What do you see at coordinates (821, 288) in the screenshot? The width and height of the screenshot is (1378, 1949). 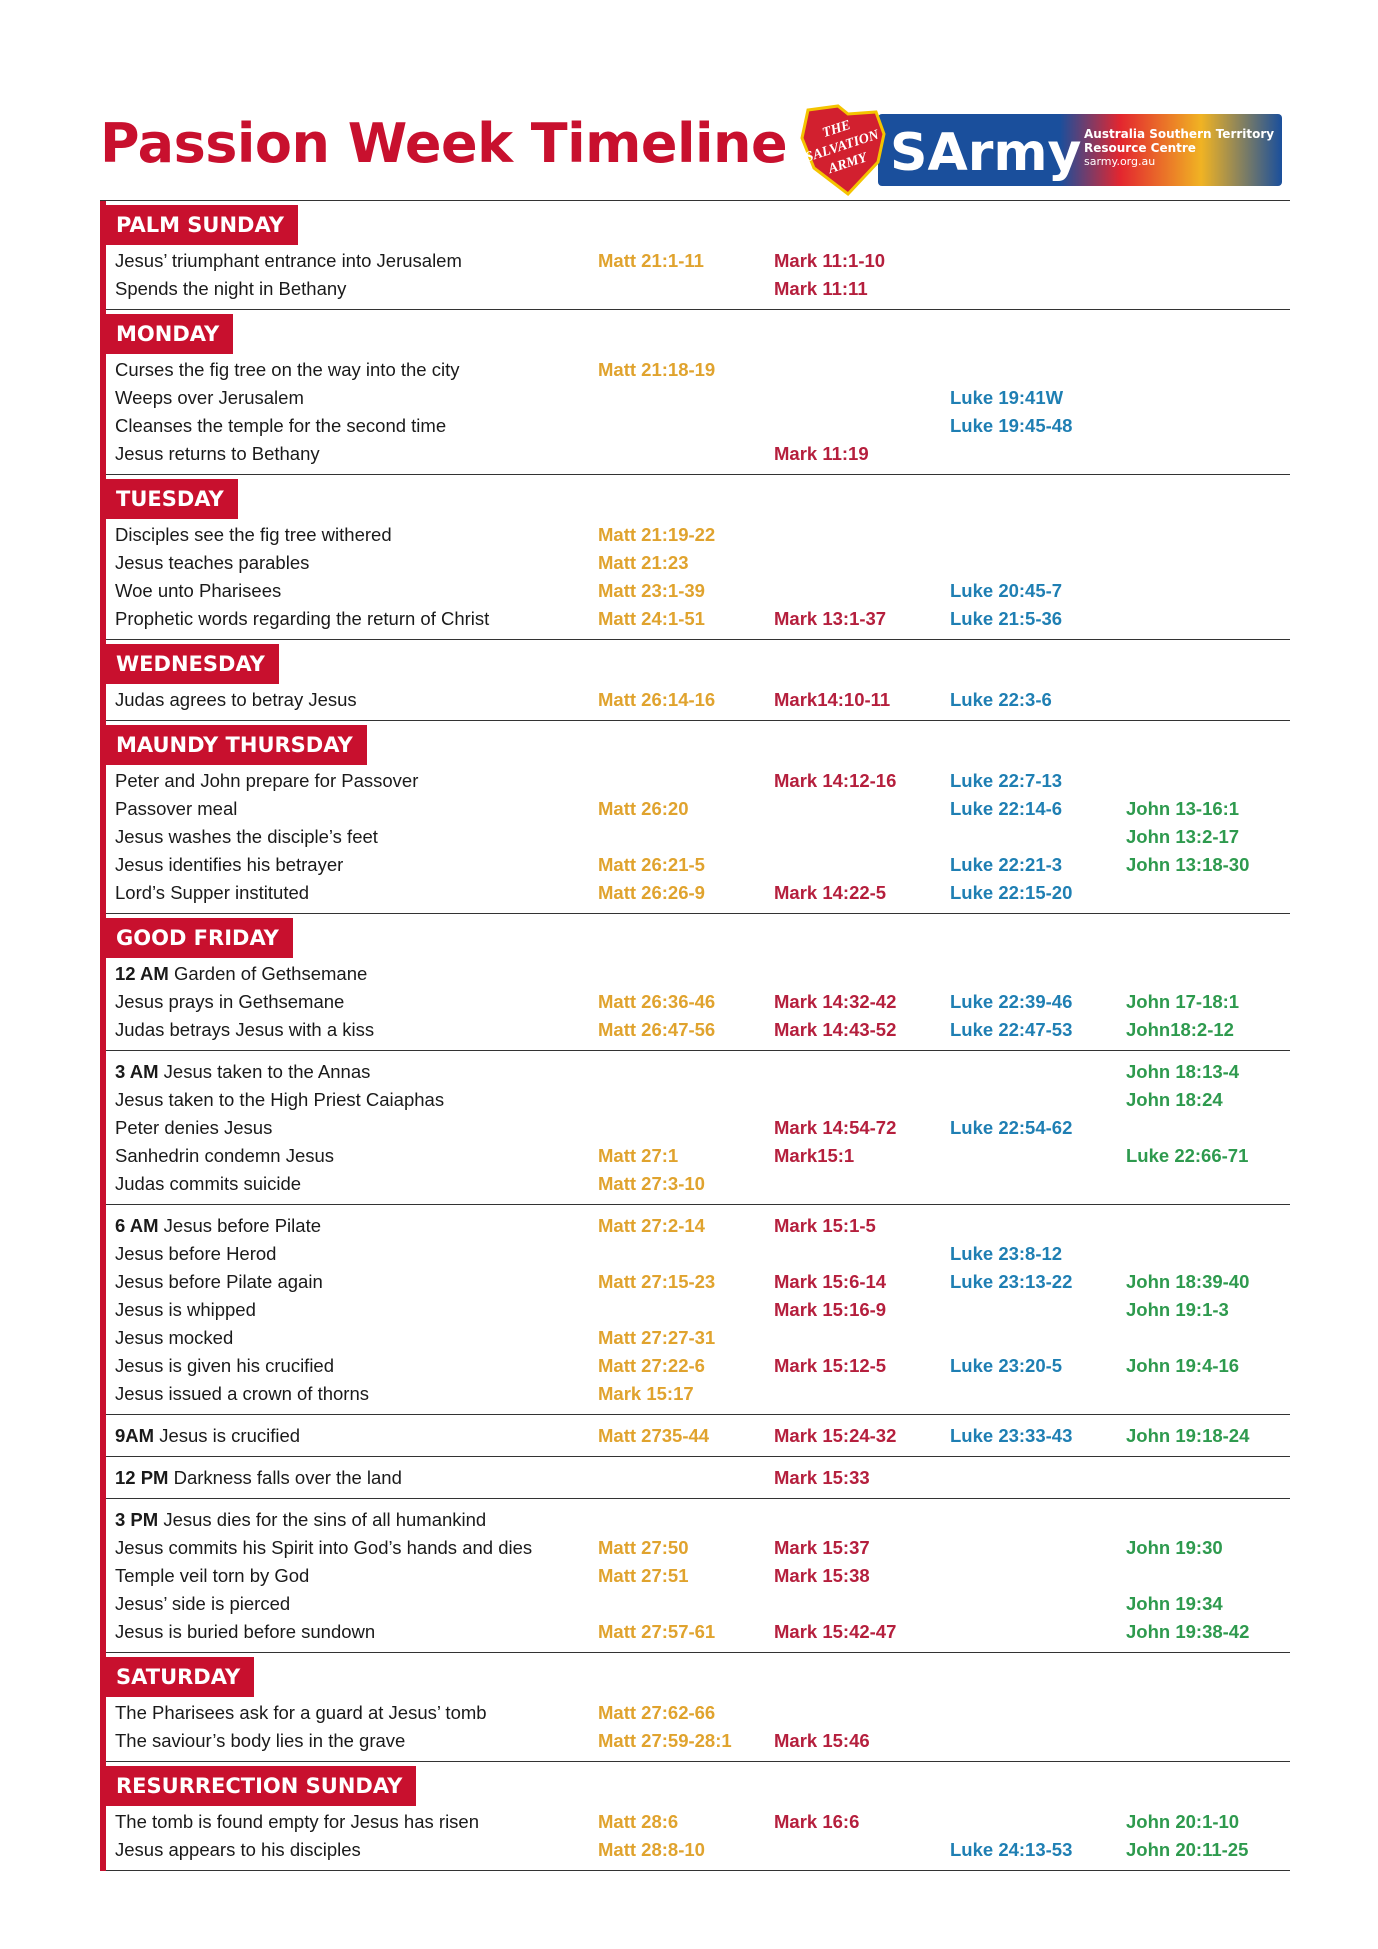 I see `scripture-ref: Mark 11:11` at bounding box center [821, 288].